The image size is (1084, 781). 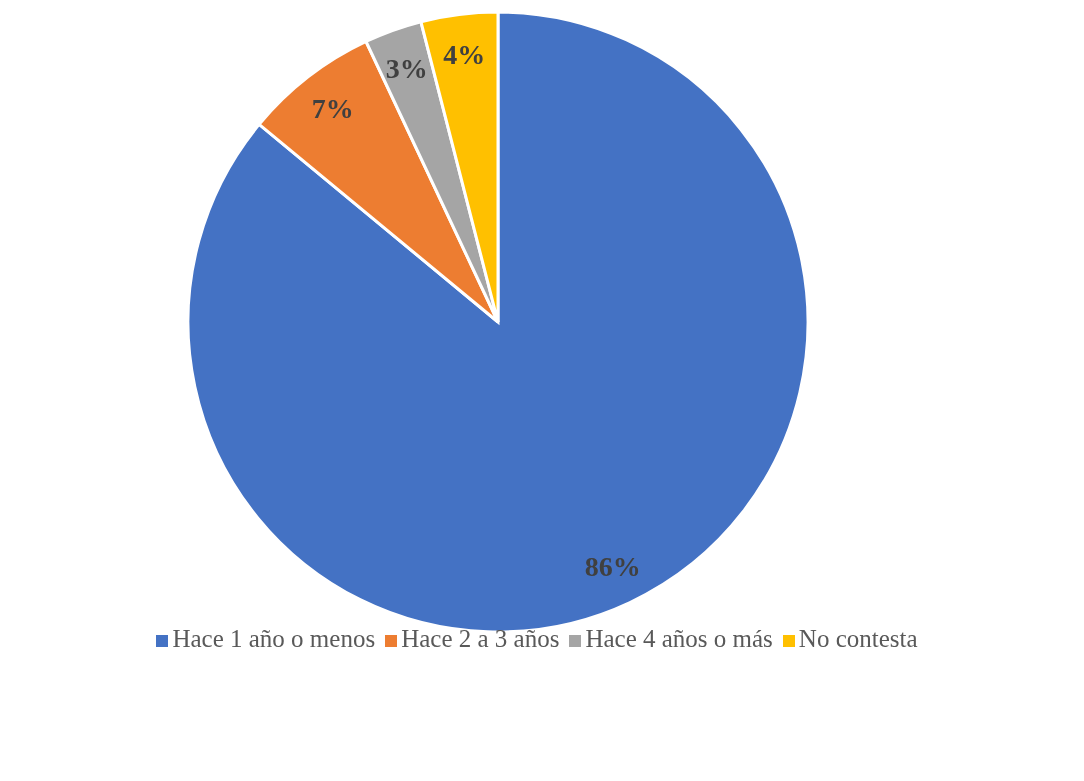 I want to click on legend-label: No contesta, so click(x=858, y=638).